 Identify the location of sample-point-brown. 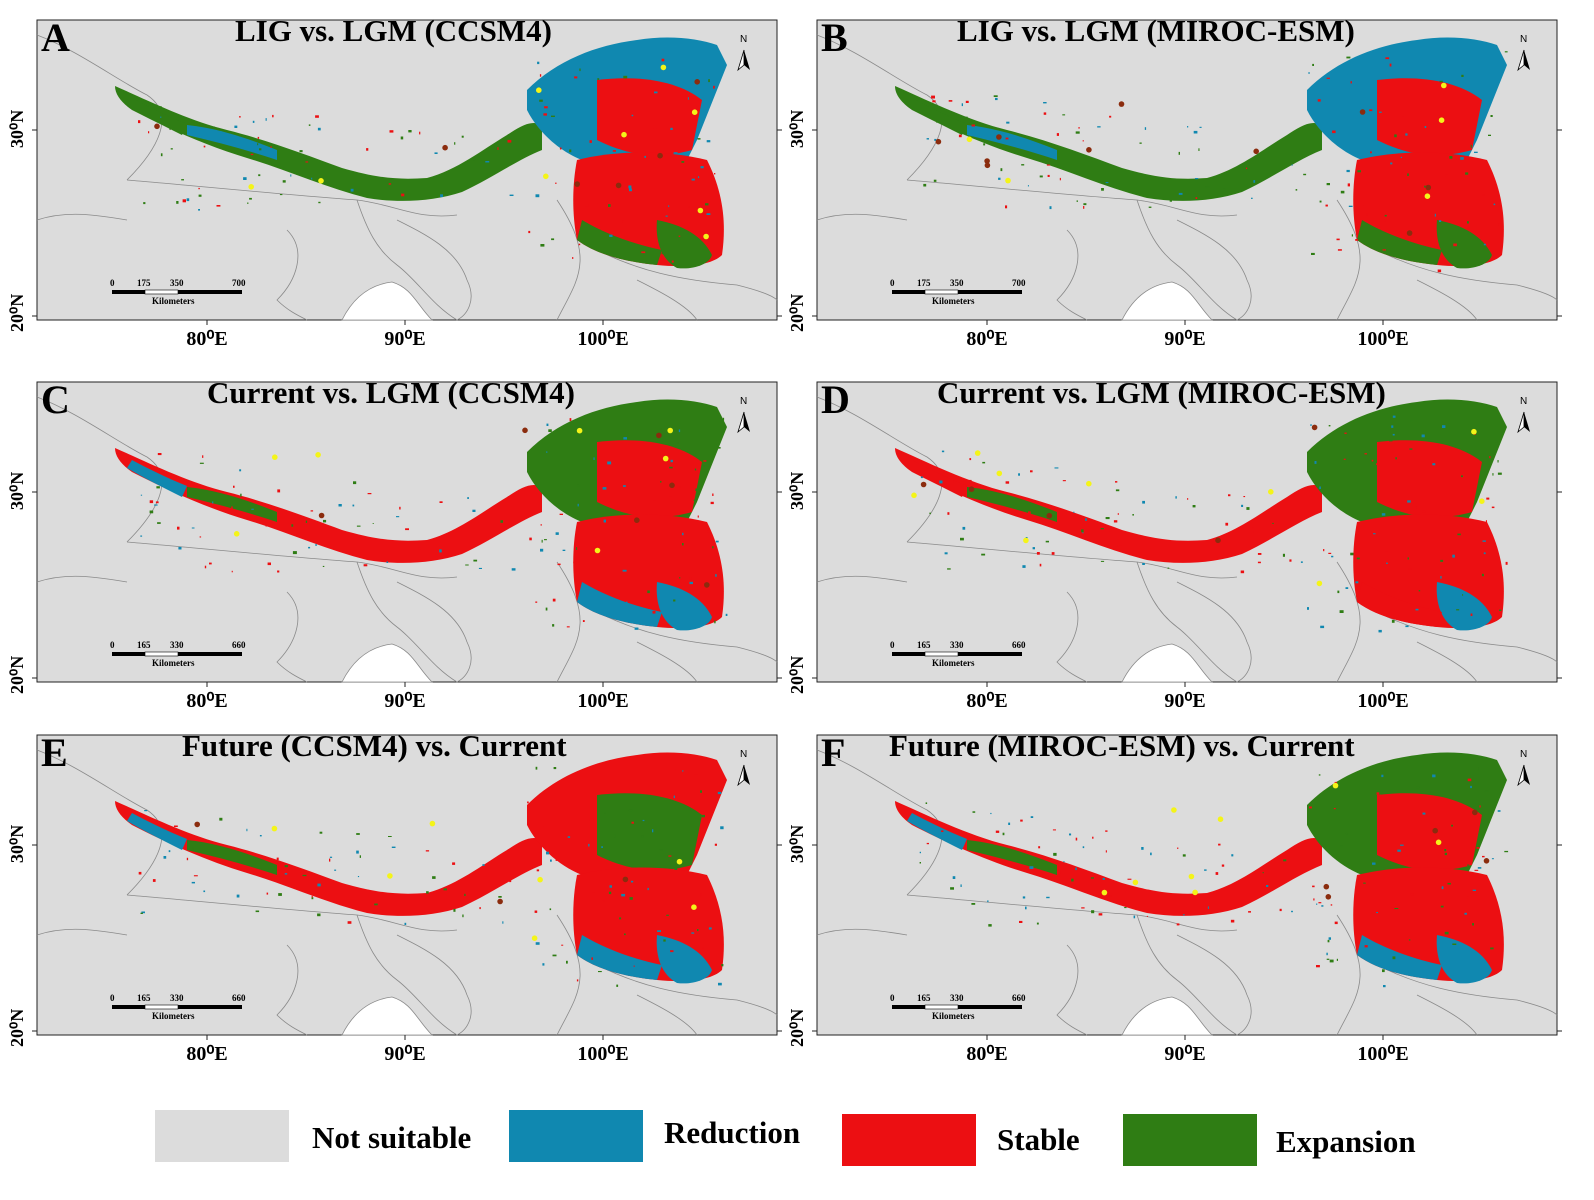
(707, 585).